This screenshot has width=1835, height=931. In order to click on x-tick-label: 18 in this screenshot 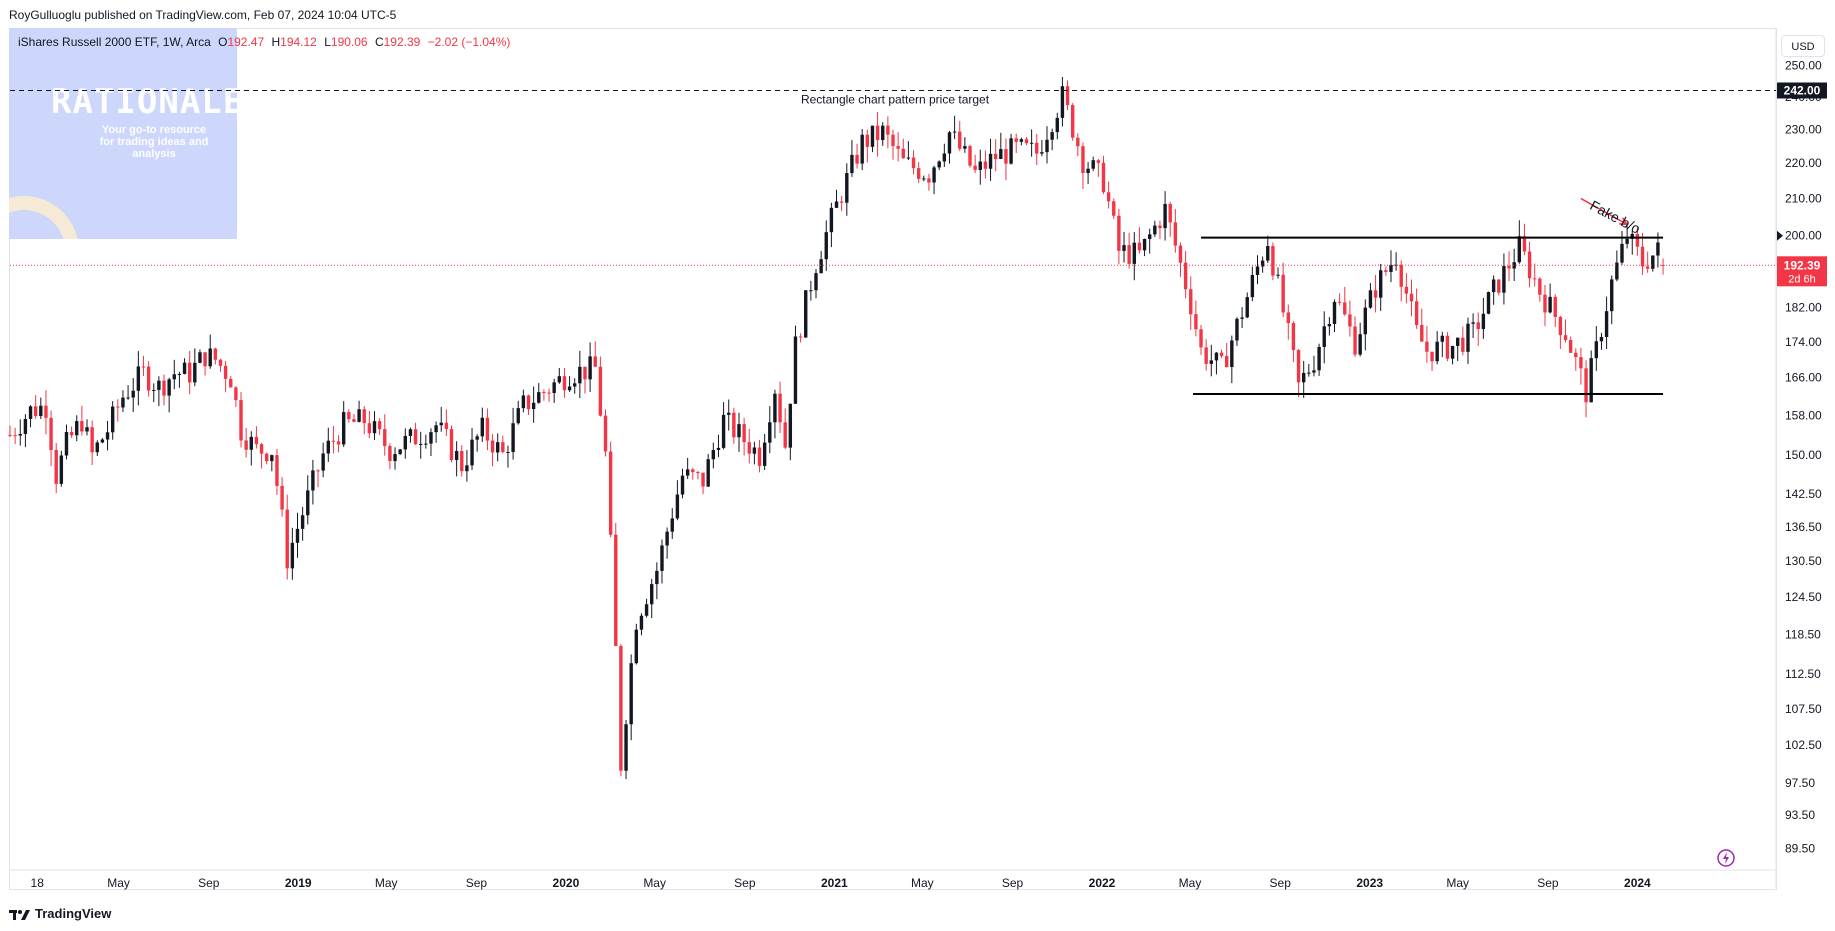, I will do `click(38, 883)`.